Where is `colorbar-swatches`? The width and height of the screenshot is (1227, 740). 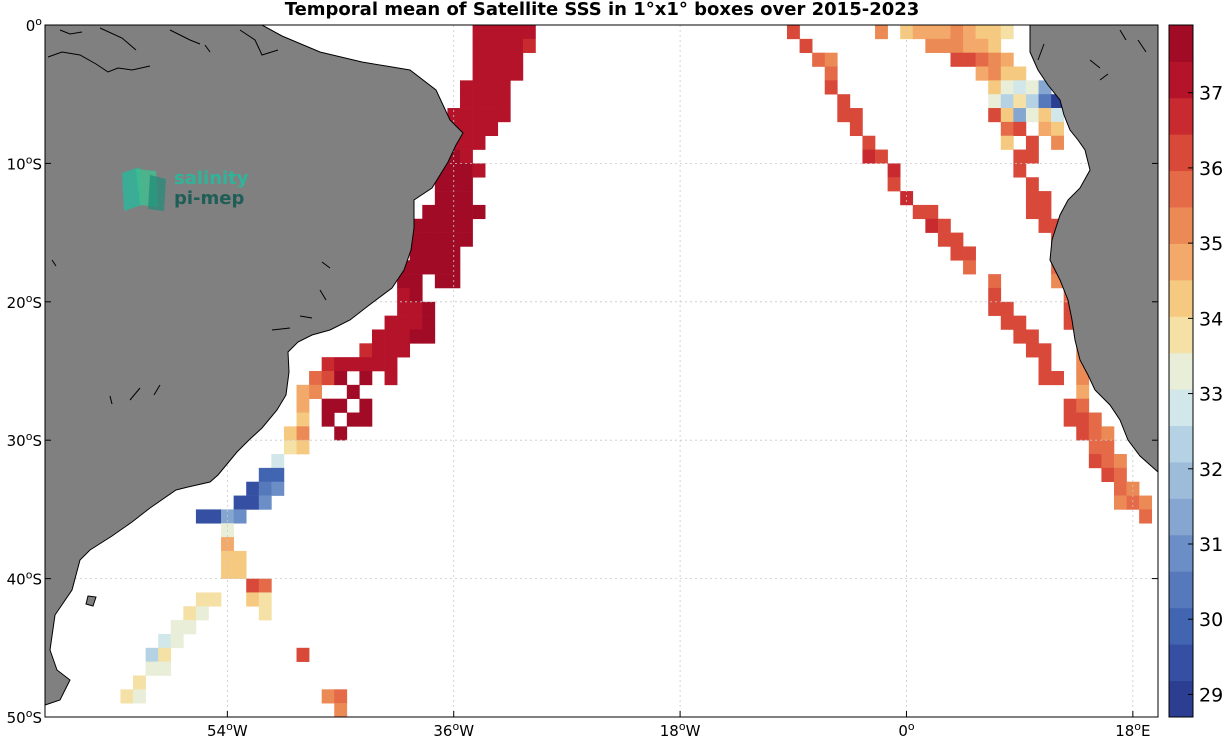 colorbar-swatches is located at coordinates (1181, 371).